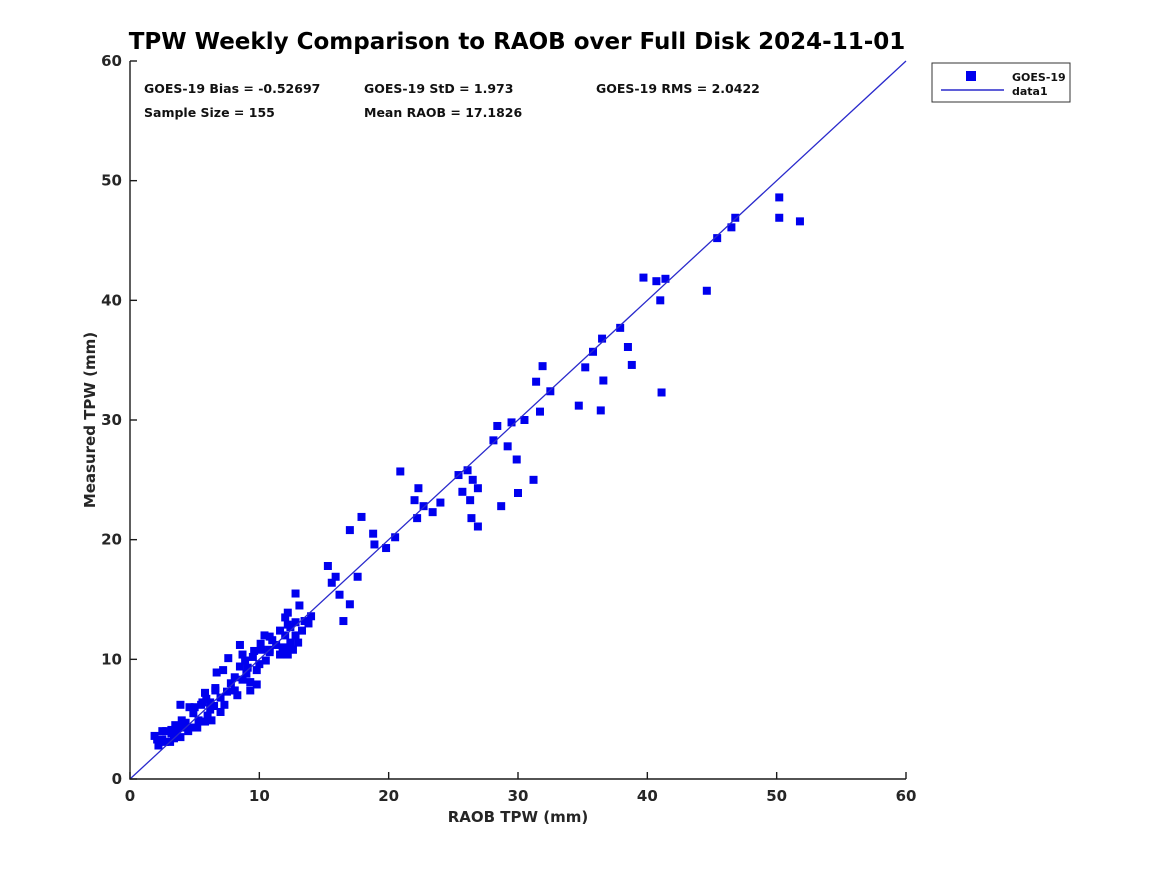 This screenshot has height=875, width=1167. What do you see at coordinates (111, 61) in the screenshot?
I see `y-tick-label: 60` at bounding box center [111, 61].